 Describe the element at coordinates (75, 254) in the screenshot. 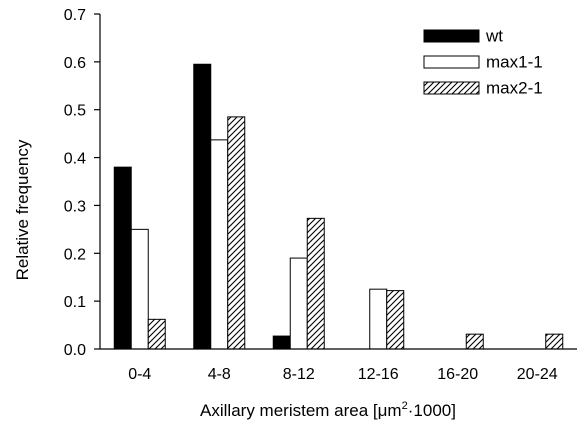

I see `y-tick-label: 0.2` at that location.